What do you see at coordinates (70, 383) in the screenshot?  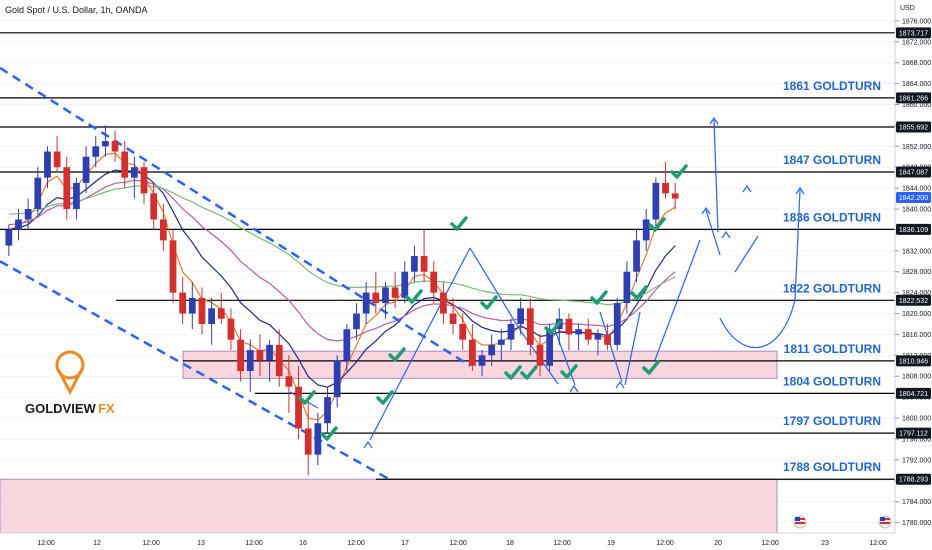 I see `goldviewfx-logo: GOLDVIEW FX` at bounding box center [70, 383].